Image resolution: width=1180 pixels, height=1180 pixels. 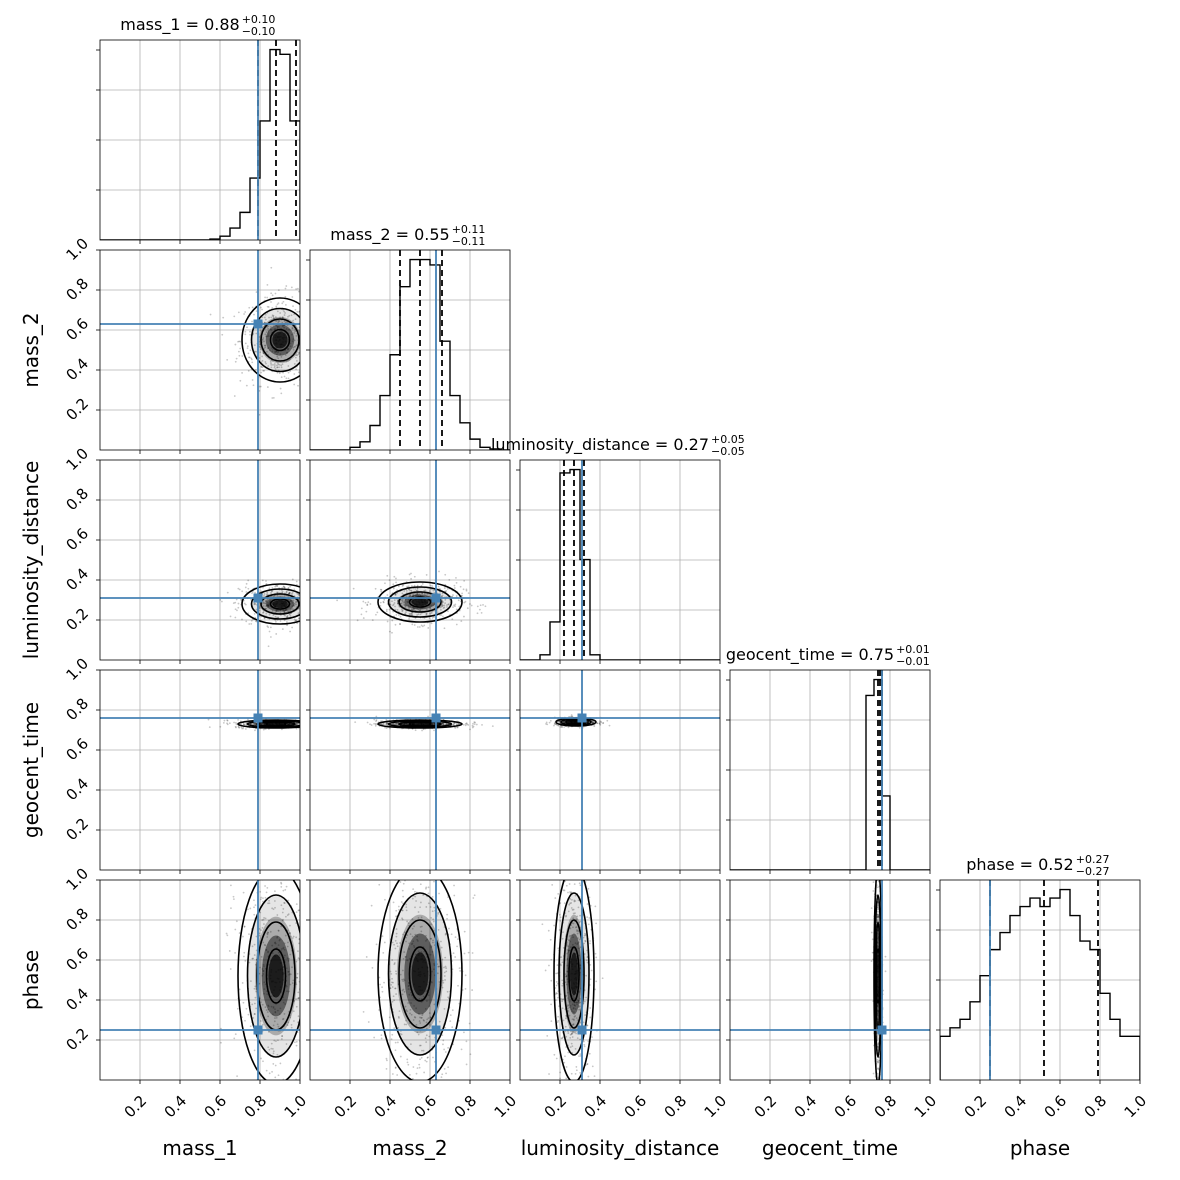 What do you see at coordinates (830, 774) in the screenshot?
I see `histogram-geocent_time` at bounding box center [830, 774].